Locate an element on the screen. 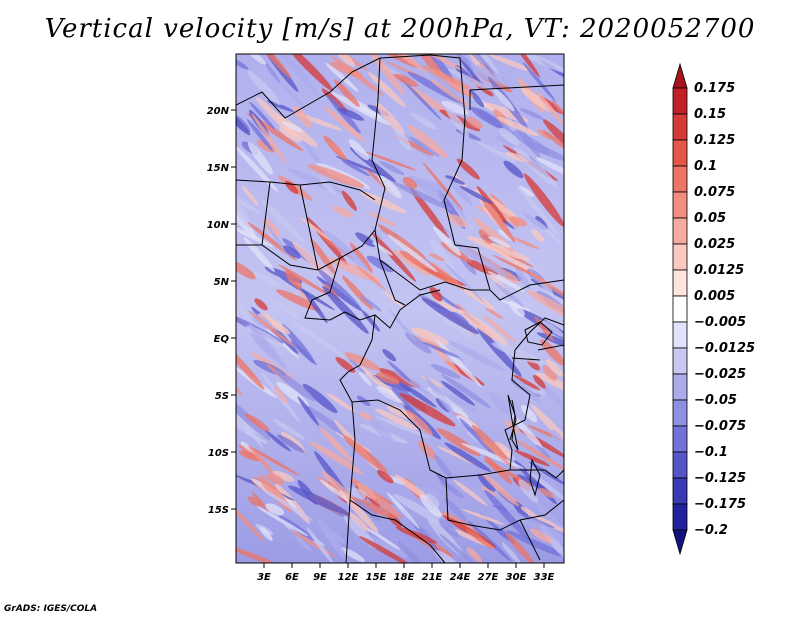 The width and height of the screenshot is (800, 618). lon-label: 15E is located at coordinates (376, 577).